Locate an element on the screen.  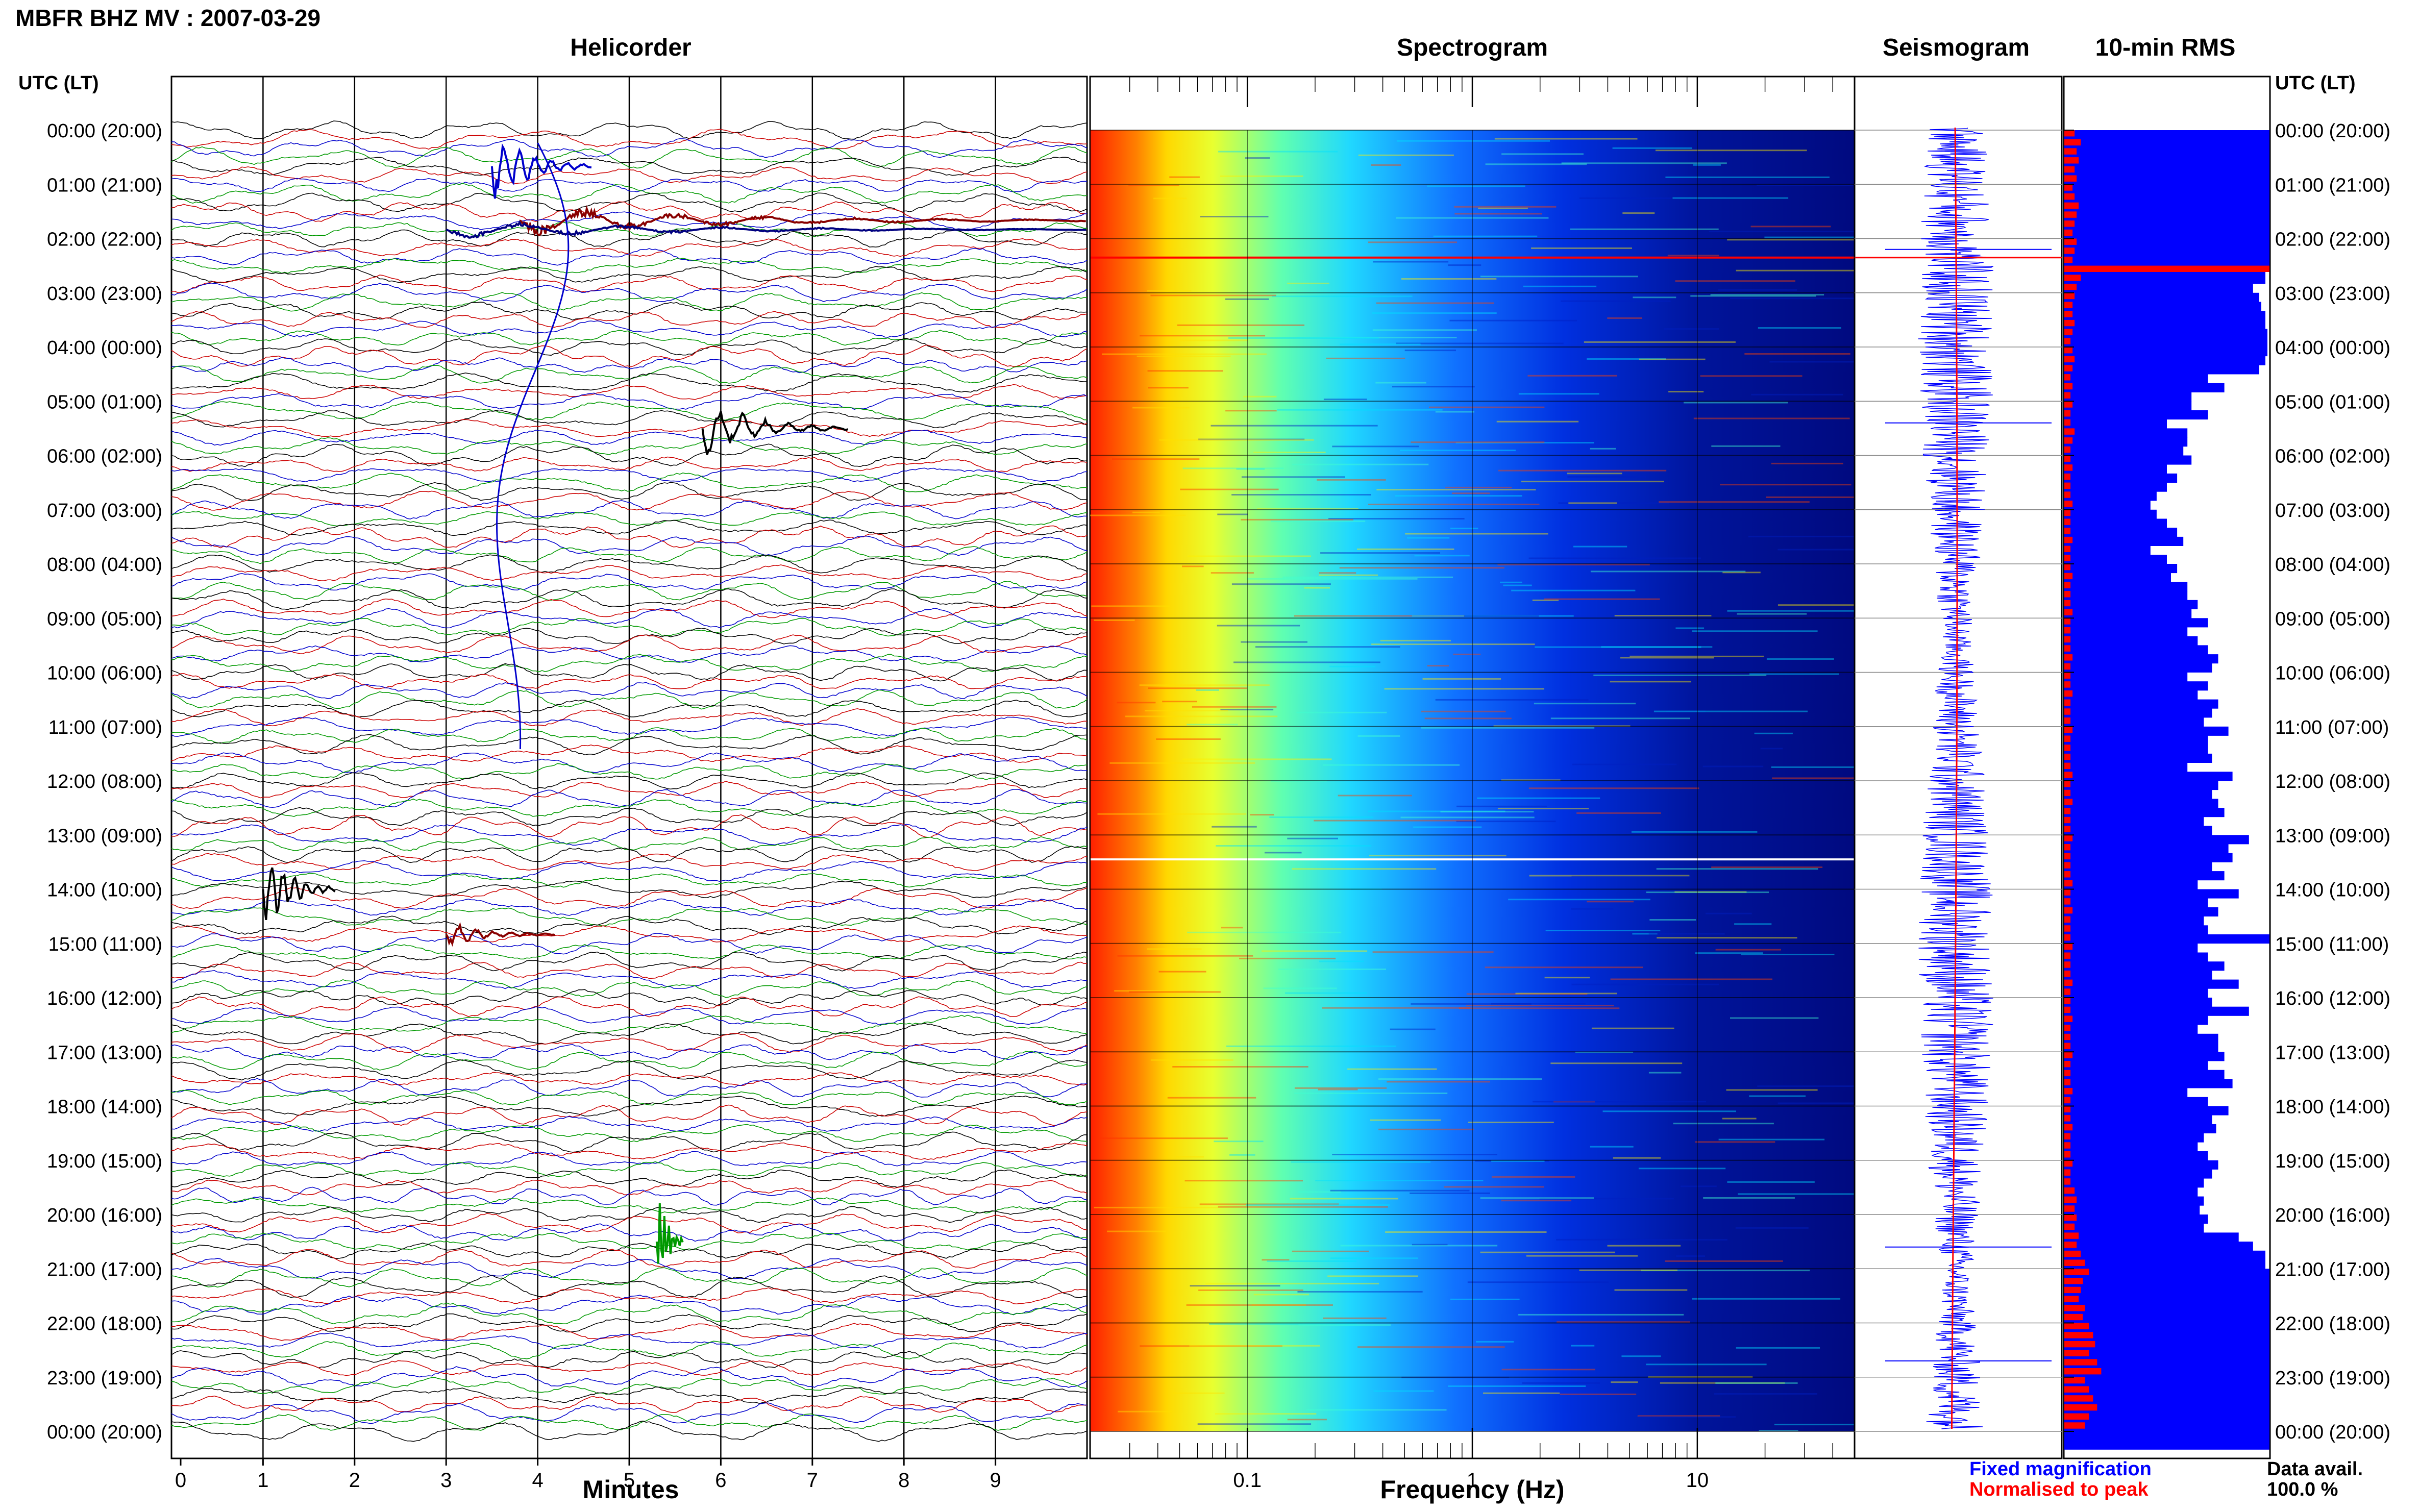
helicorder-x-tick-label: 8 is located at coordinates (903, 1480).